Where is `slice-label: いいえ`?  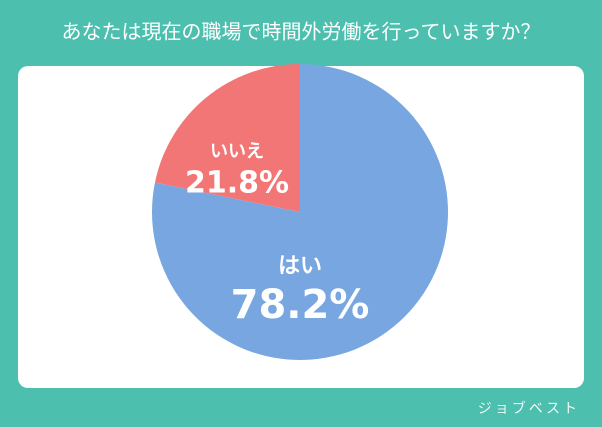
slice-label: いいえ is located at coordinates (237, 151).